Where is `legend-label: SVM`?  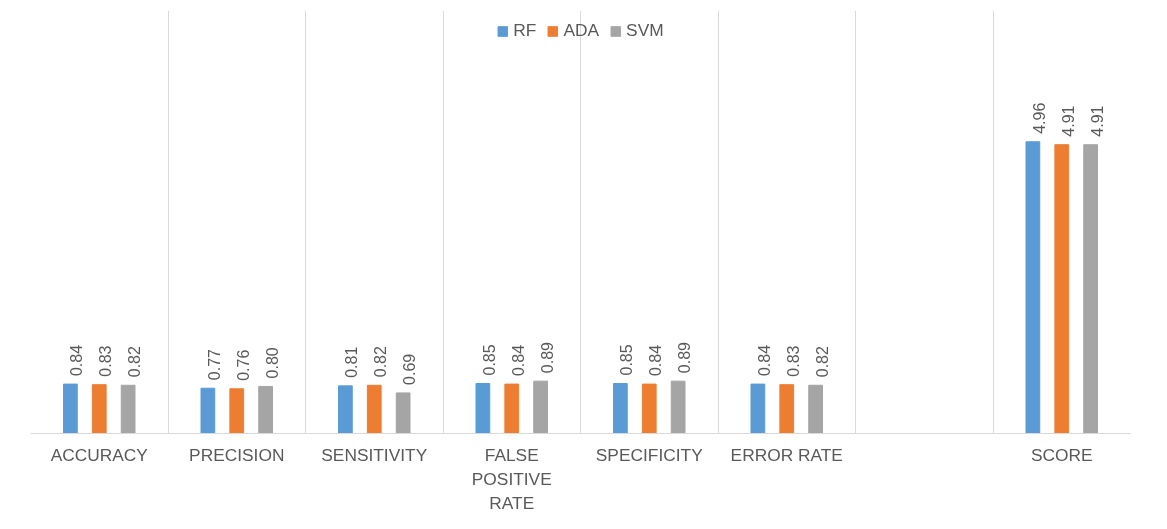
legend-label: SVM is located at coordinates (645, 30).